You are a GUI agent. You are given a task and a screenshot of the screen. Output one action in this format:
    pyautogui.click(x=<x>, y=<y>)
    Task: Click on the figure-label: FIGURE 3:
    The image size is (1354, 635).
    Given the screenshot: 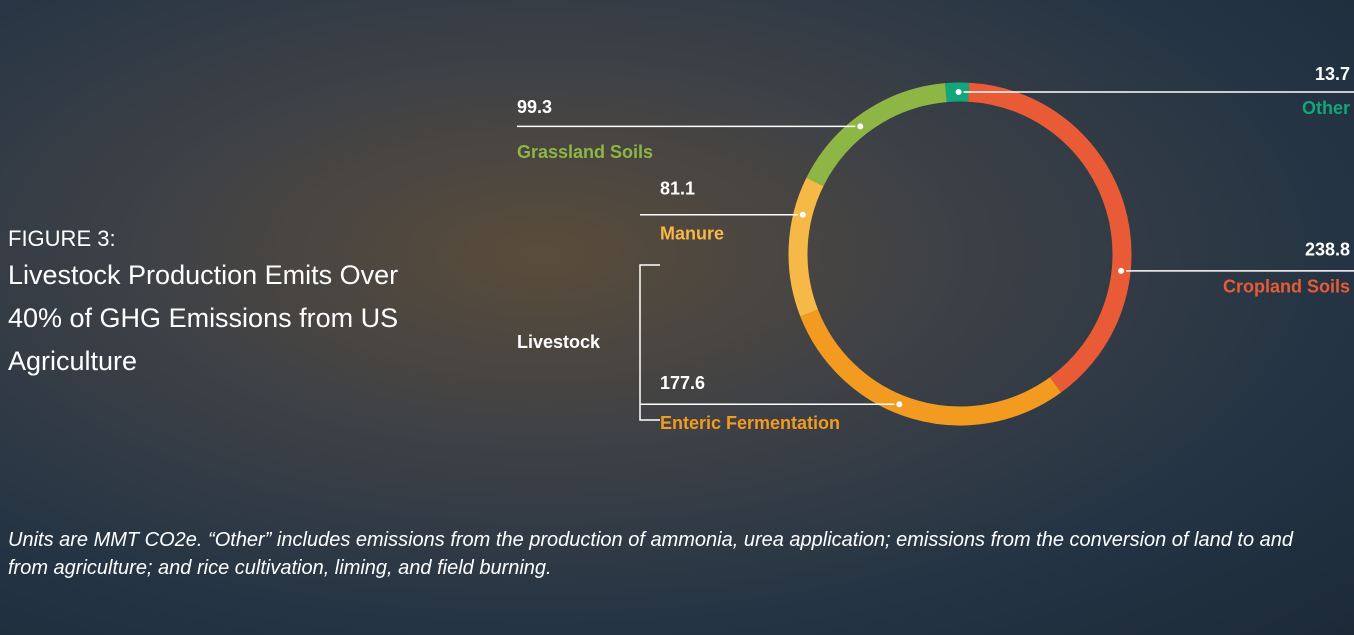 What is the action you would take?
    pyautogui.click(x=62, y=238)
    